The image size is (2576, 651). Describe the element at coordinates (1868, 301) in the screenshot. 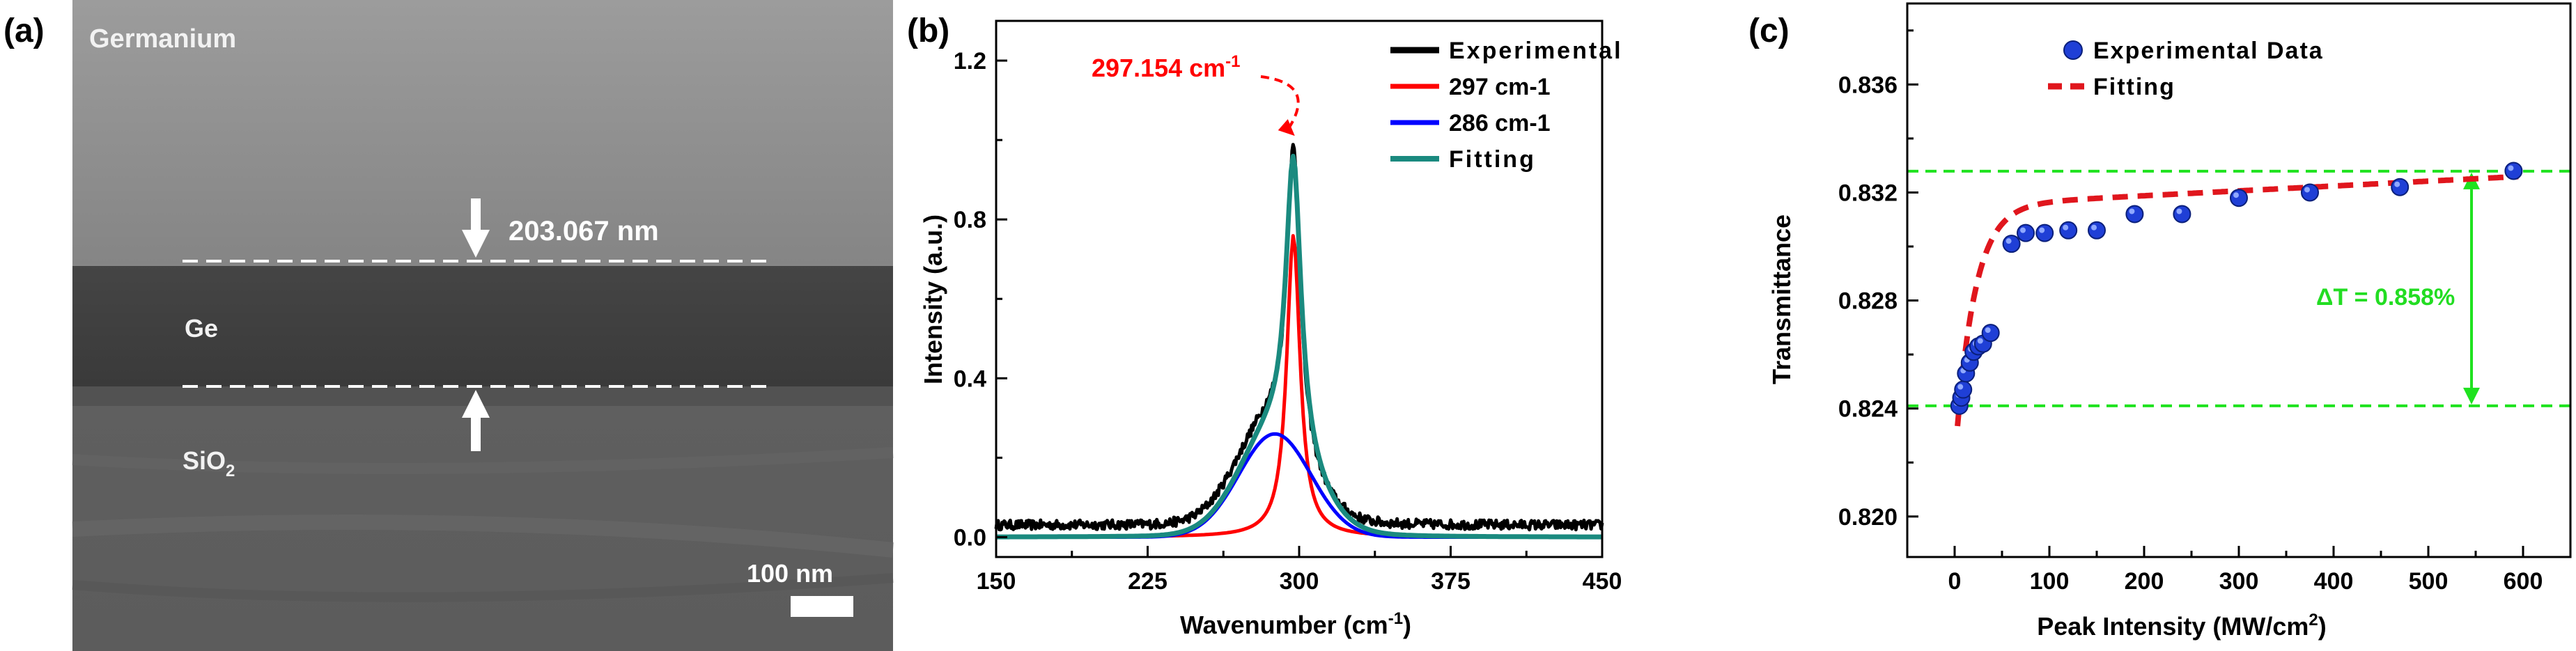

I see `y-tick-label: 0.828` at that location.